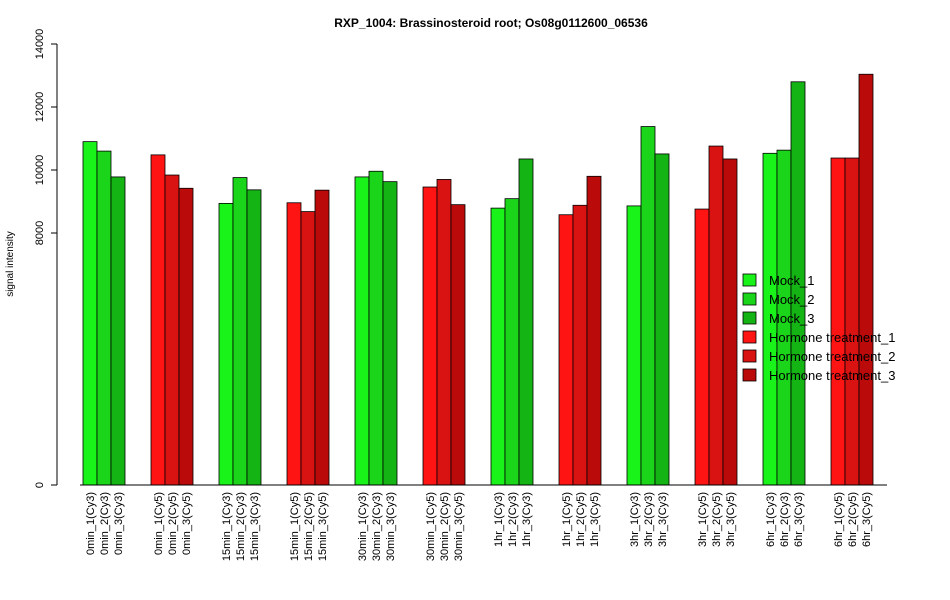 Image resolution: width=950 pixels, height=600 pixels. What do you see at coordinates (771, 519) in the screenshot?
I see `x-tick-label: 6hr_1(Cy3)` at bounding box center [771, 519].